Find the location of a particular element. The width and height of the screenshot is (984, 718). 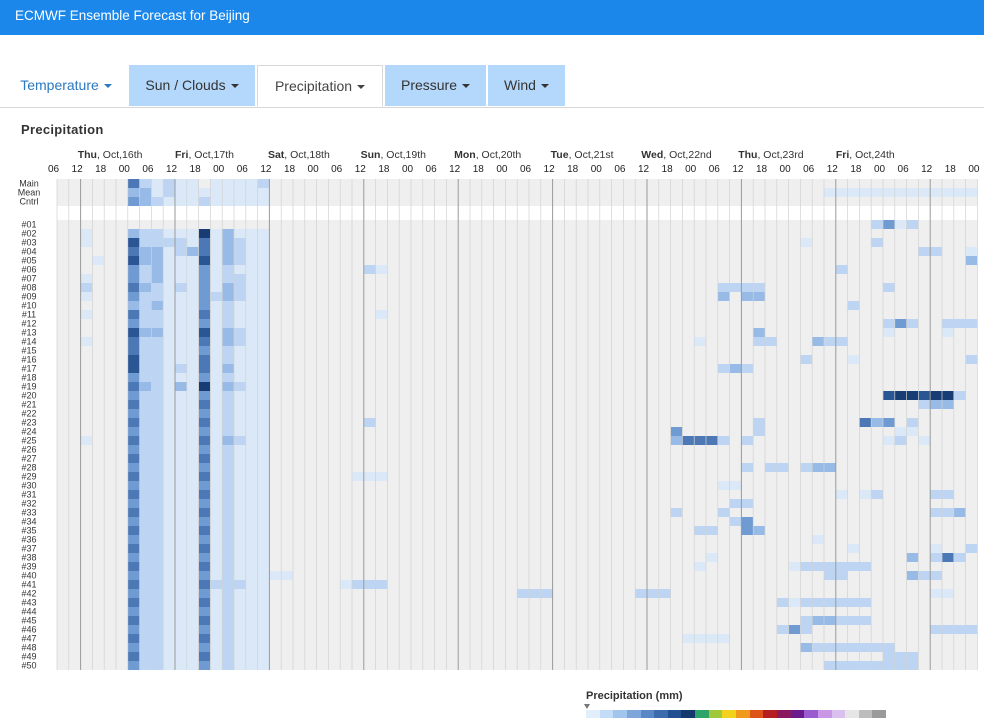

hour-label: 18 is located at coordinates (668, 169).